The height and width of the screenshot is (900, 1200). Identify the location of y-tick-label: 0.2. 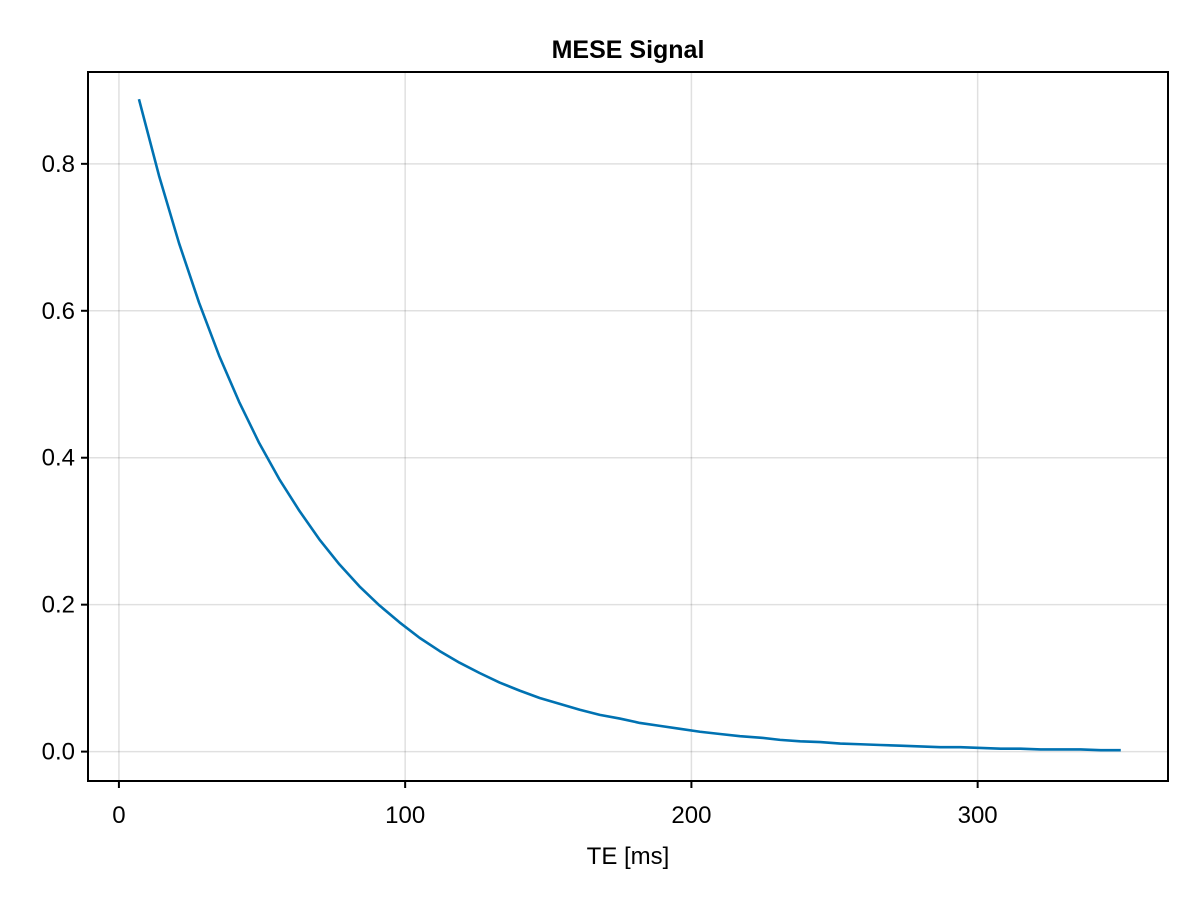
(58, 605).